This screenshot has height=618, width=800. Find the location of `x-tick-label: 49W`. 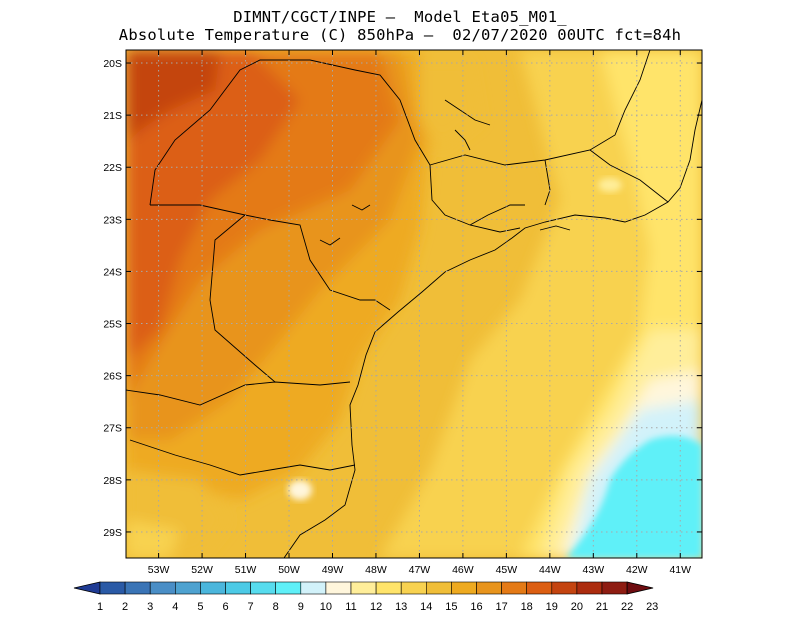

x-tick-label: 49W is located at coordinates (333, 570).